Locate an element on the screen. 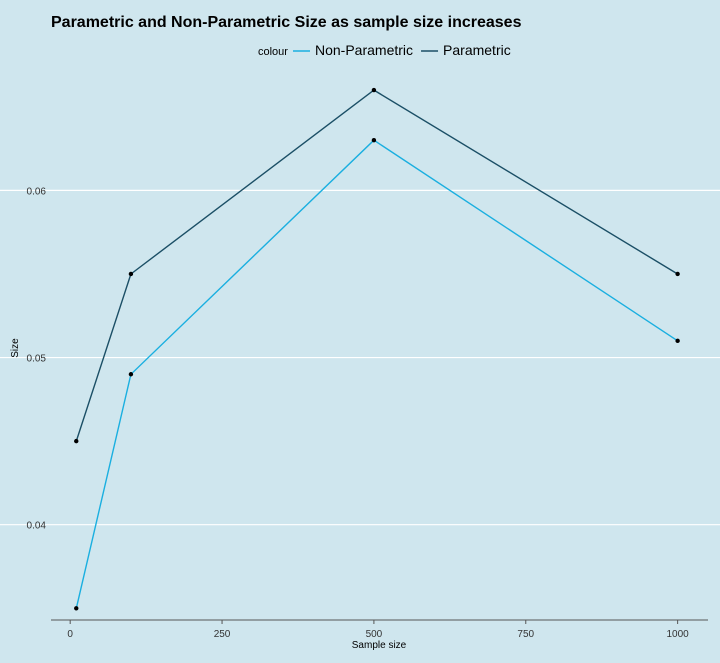 The height and width of the screenshot is (663, 720). legend-title: colour is located at coordinates (273, 52).